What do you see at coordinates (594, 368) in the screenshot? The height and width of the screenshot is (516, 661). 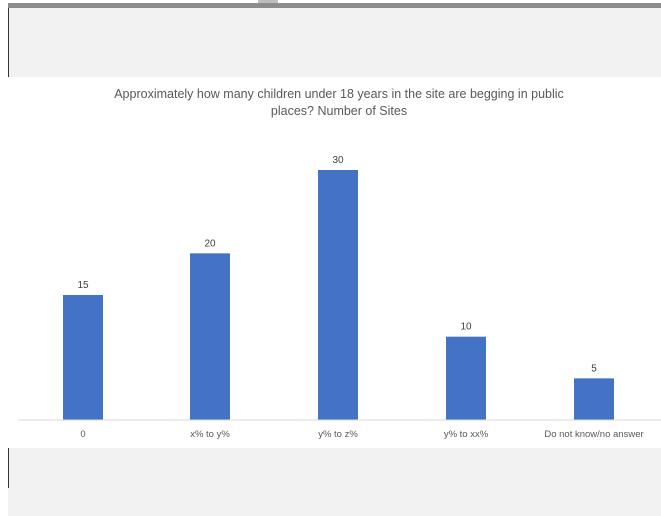 I see `data-label-4: 5` at bounding box center [594, 368].